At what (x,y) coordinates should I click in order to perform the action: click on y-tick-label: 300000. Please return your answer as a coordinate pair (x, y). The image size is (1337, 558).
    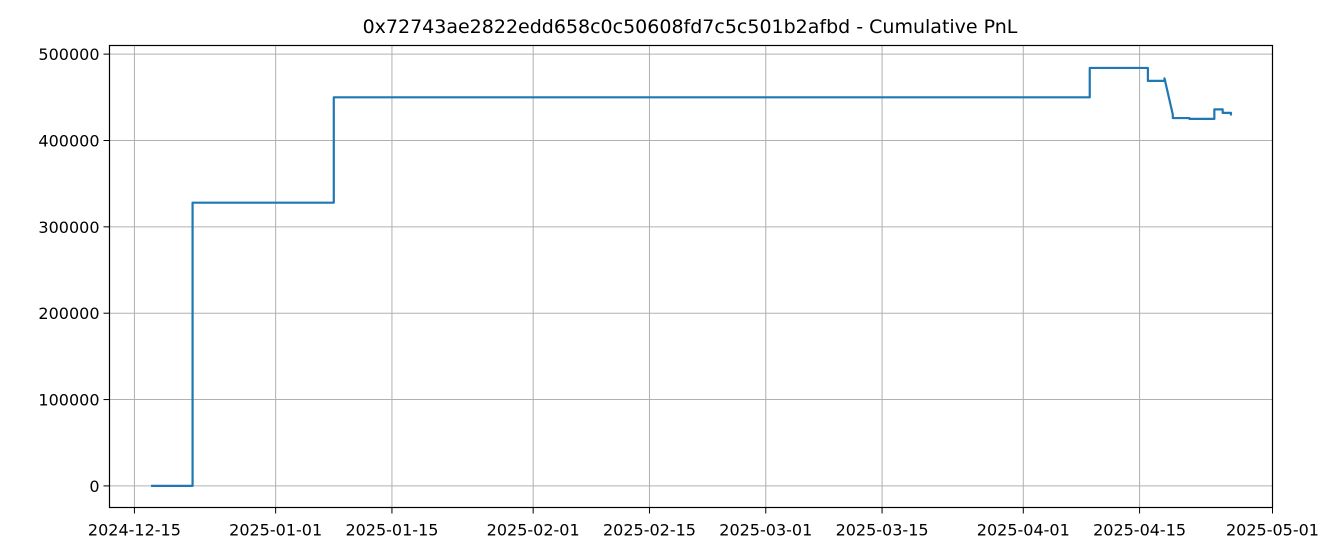
    Looking at the image, I should click on (68, 227).